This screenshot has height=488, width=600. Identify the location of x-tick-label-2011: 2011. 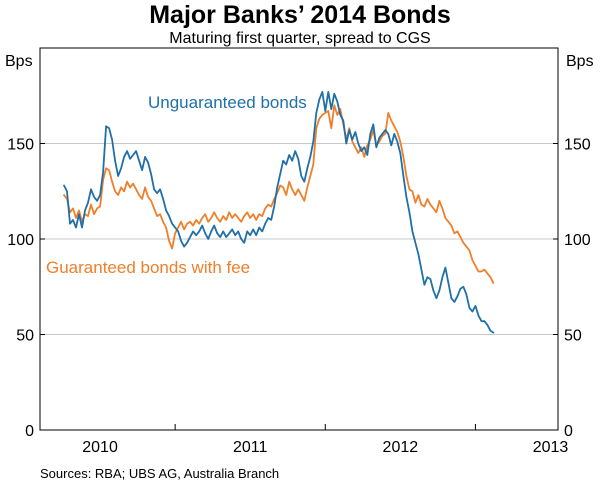
(250, 447).